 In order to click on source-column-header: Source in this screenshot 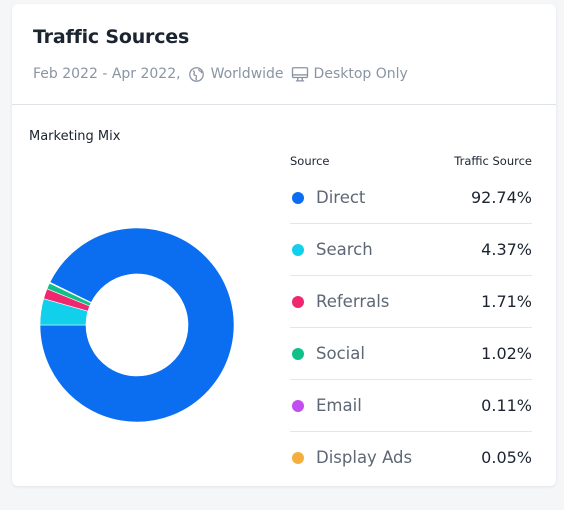, I will do `click(310, 161)`.